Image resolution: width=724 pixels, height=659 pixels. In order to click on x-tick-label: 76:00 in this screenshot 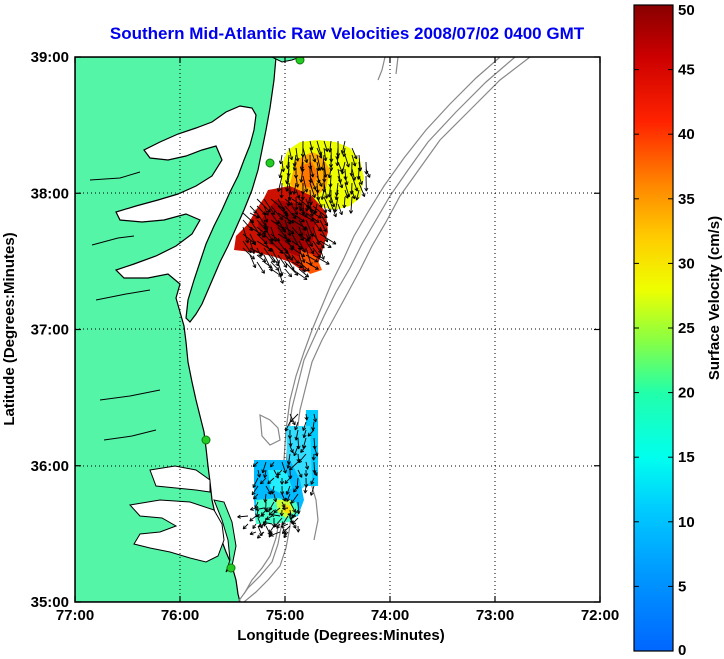, I will do `click(180, 615)`.